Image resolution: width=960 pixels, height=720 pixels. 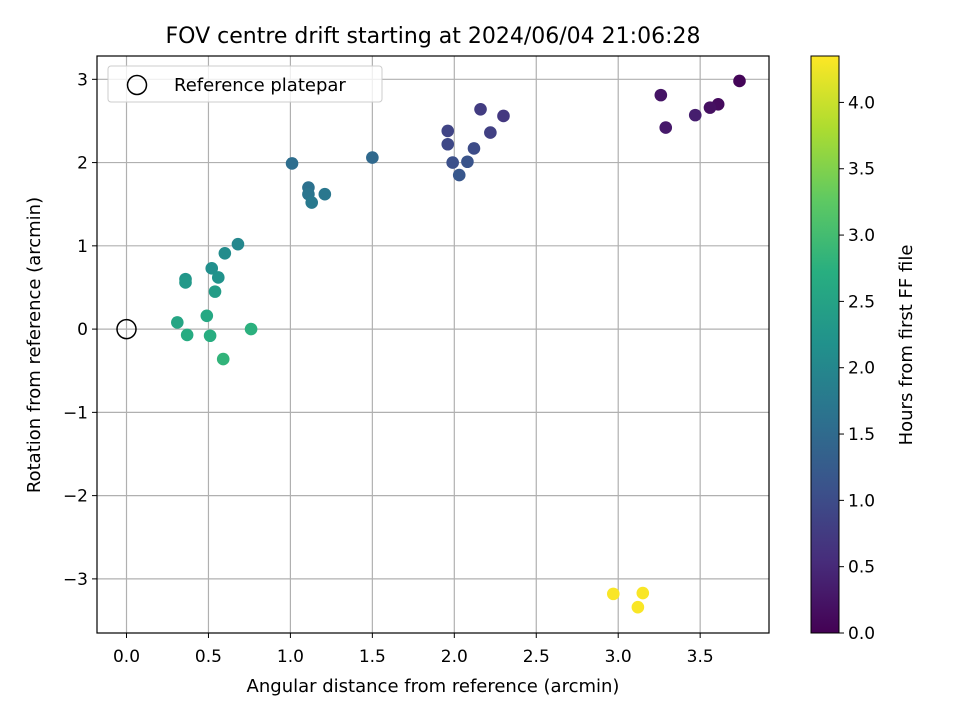 I want to click on x-tick-label: 2.0, so click(x=454, y=657).